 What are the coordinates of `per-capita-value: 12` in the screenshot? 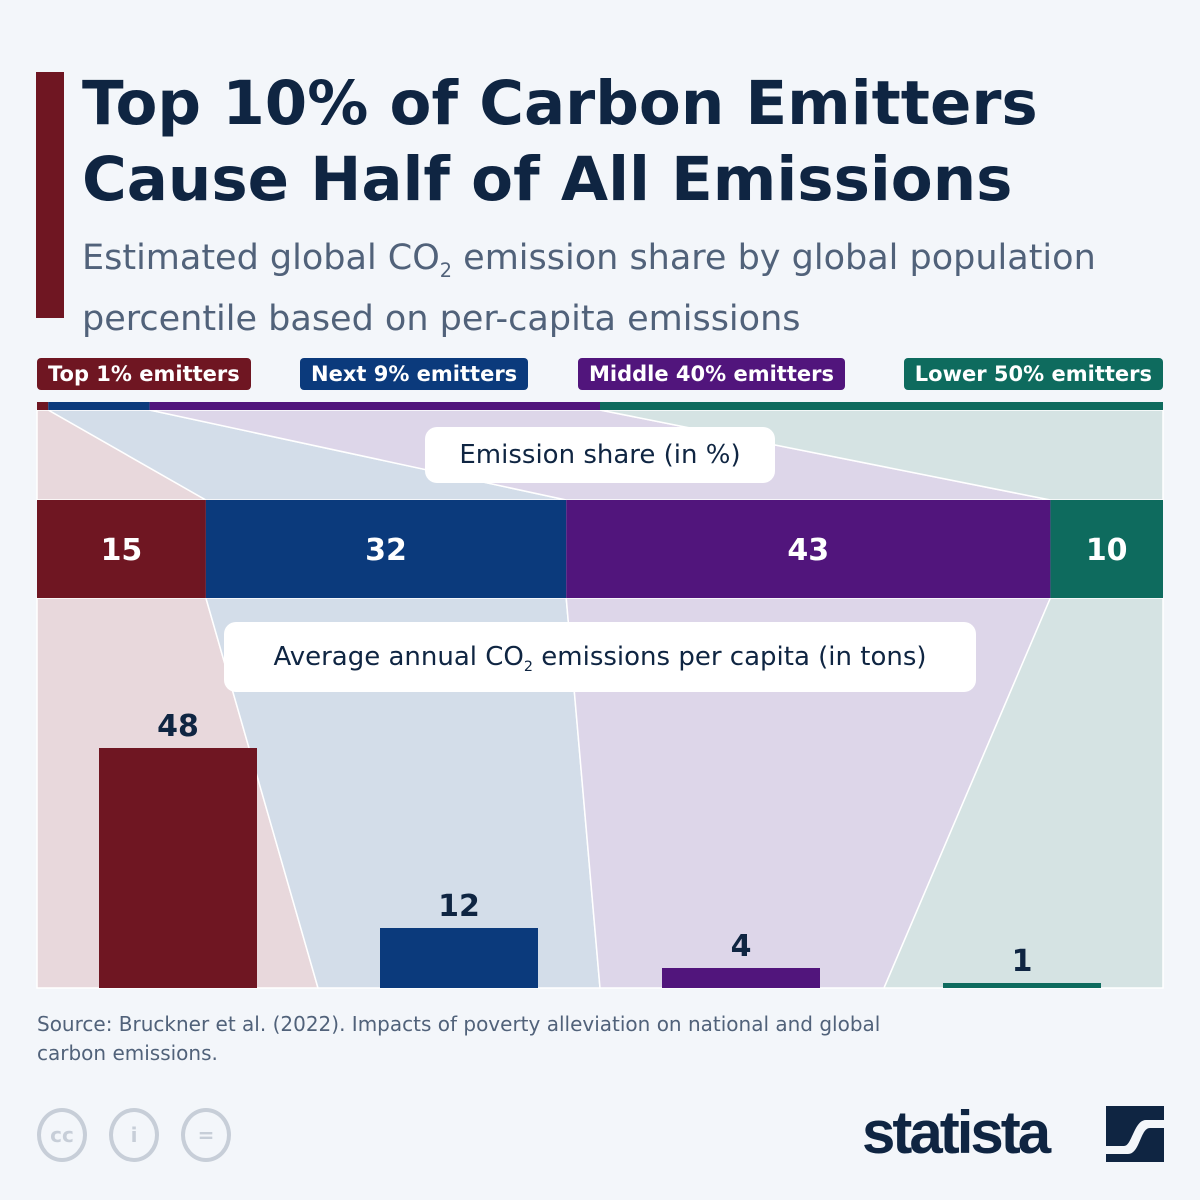 It's located at (459, 906).